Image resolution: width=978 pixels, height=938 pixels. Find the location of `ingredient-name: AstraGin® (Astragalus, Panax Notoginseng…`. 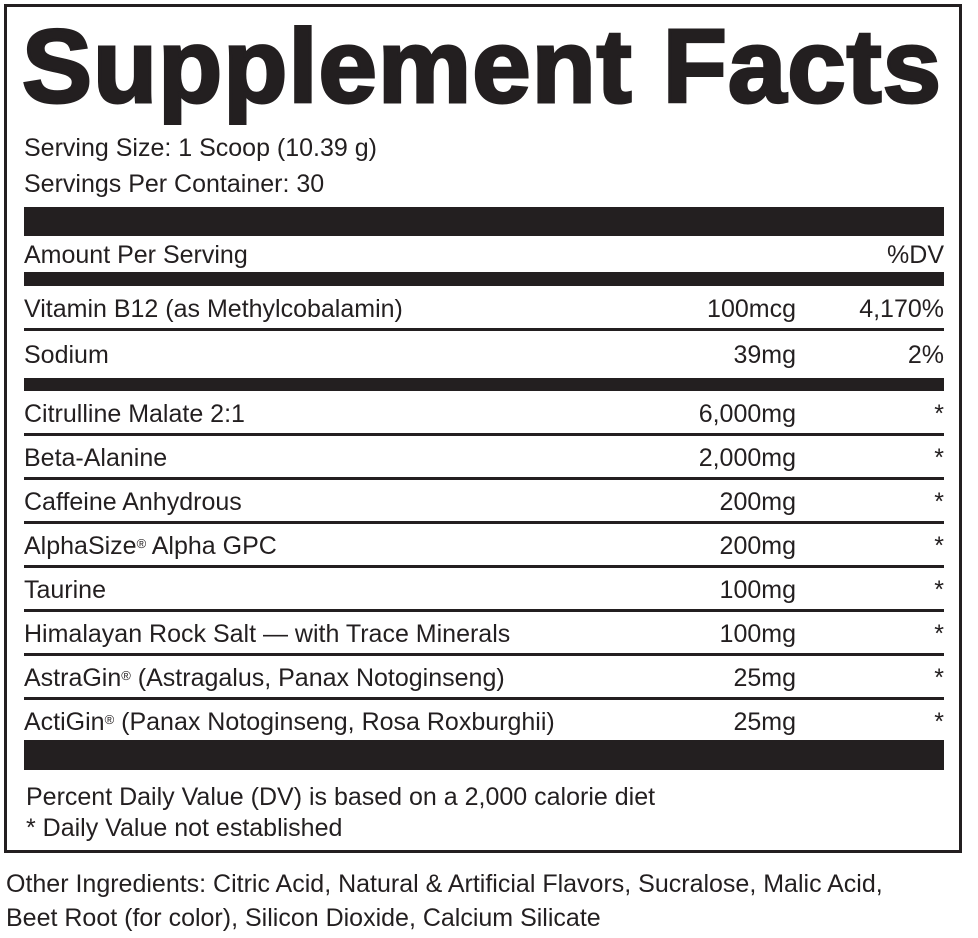

ingredient-name: AstraGin® (Astragalus, Panax Notoginseng… is located at coordinates (264, 678).